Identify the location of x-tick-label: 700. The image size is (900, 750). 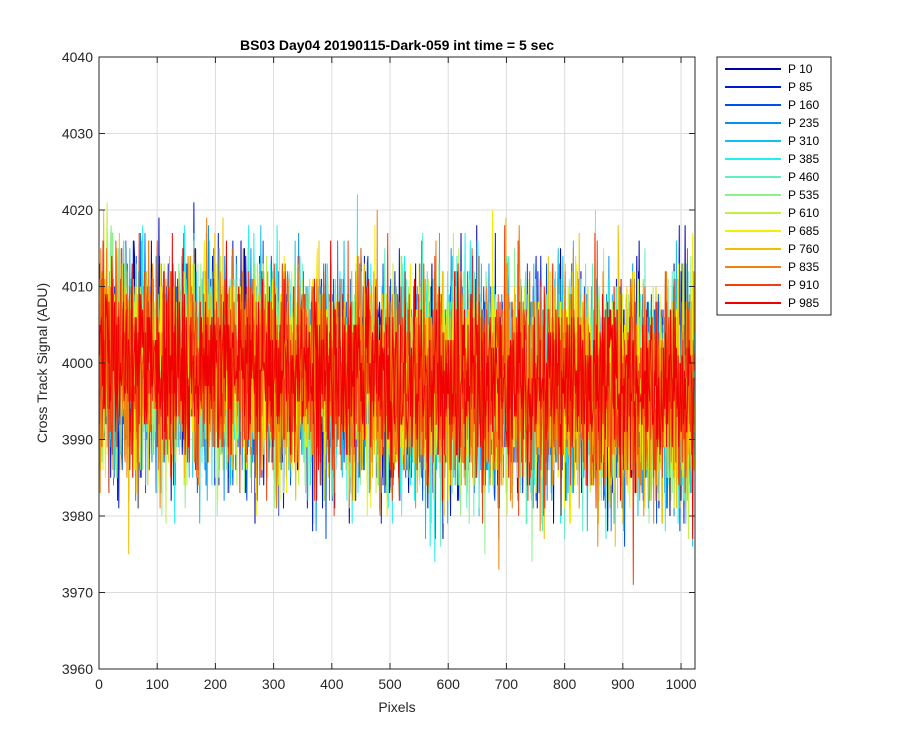
(507, 684).